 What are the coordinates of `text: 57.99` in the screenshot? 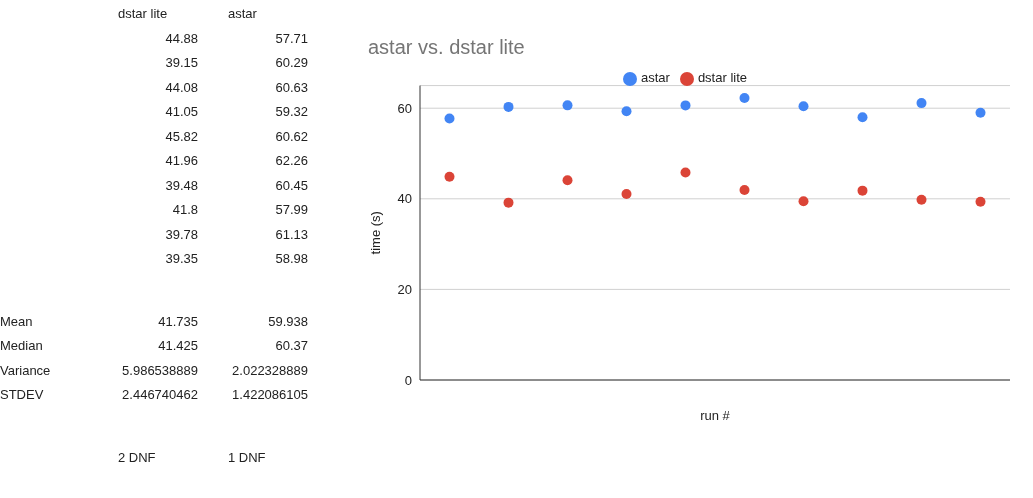 It's located at (291, 210).